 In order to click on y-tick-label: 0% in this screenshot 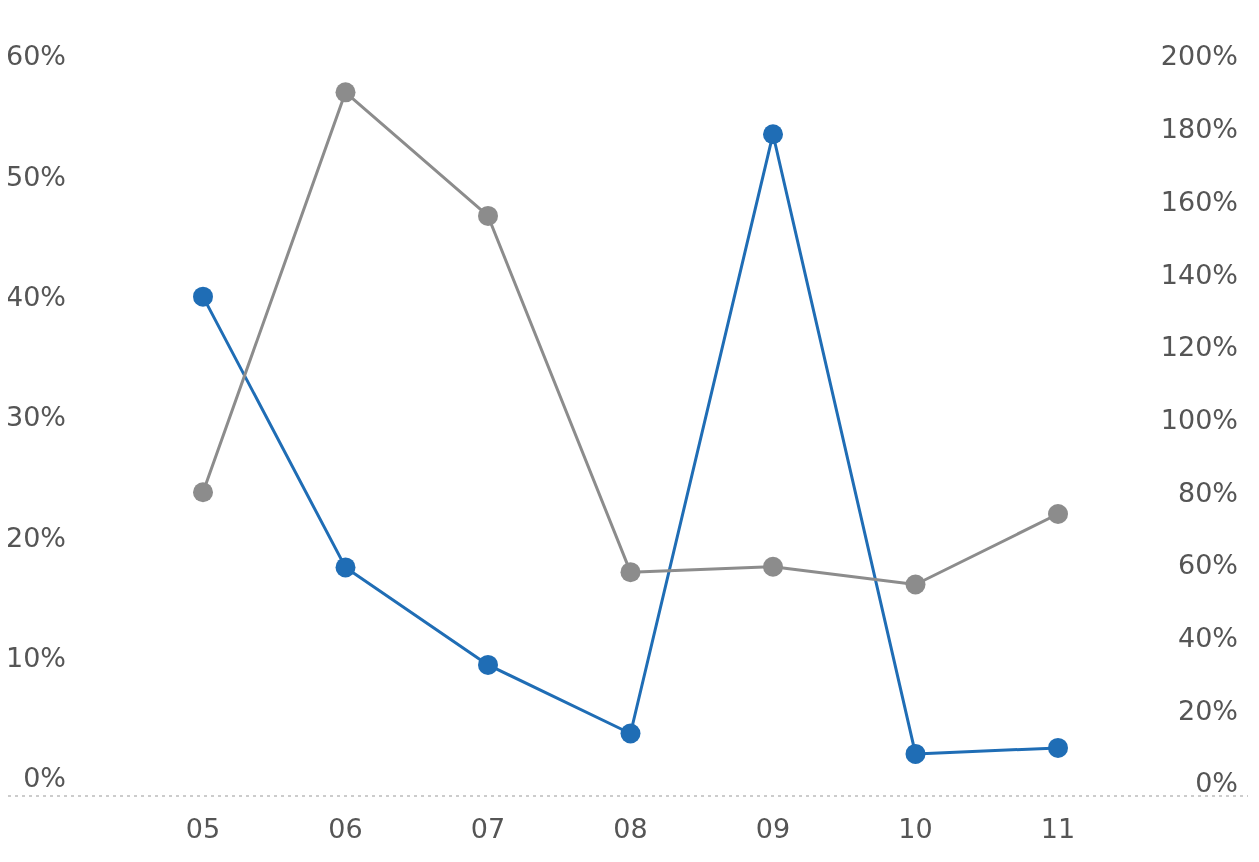, I will do `click(44, 778)`.